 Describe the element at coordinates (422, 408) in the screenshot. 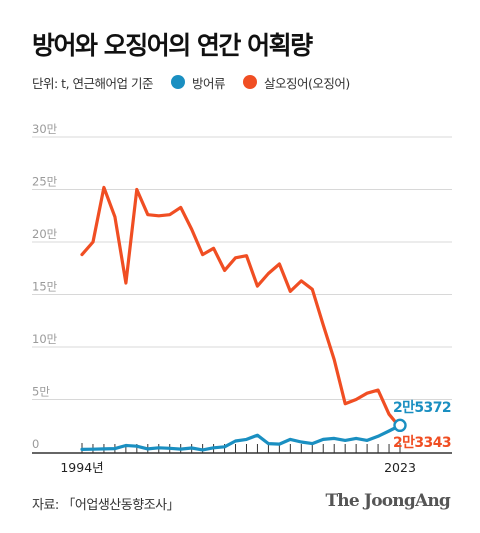

I see `end-label-yellowtail: 2만5372` at that location.